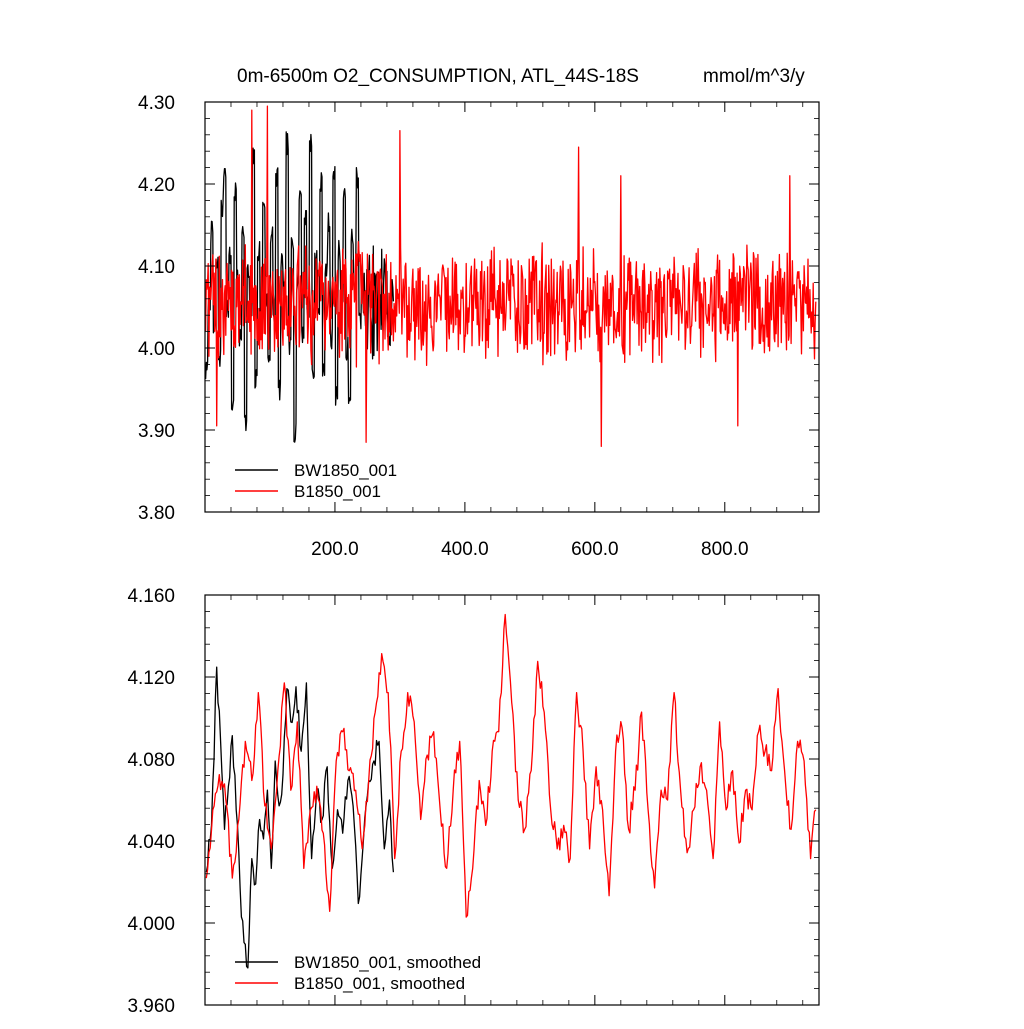  I want to click on chart-units: mmol/m^3/y, so click(754, 76).